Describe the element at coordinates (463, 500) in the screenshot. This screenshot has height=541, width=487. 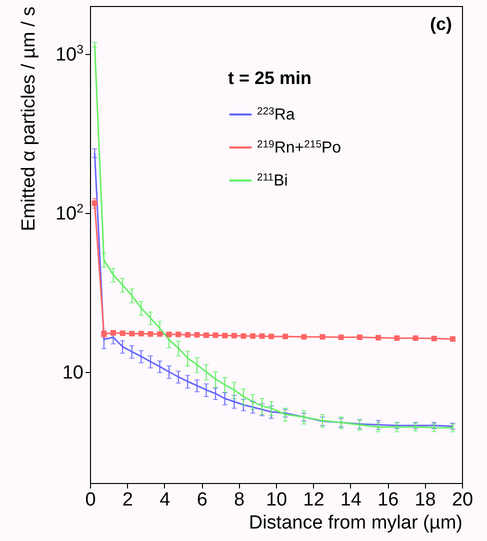
I see `x-tick-label: 20` at that location.